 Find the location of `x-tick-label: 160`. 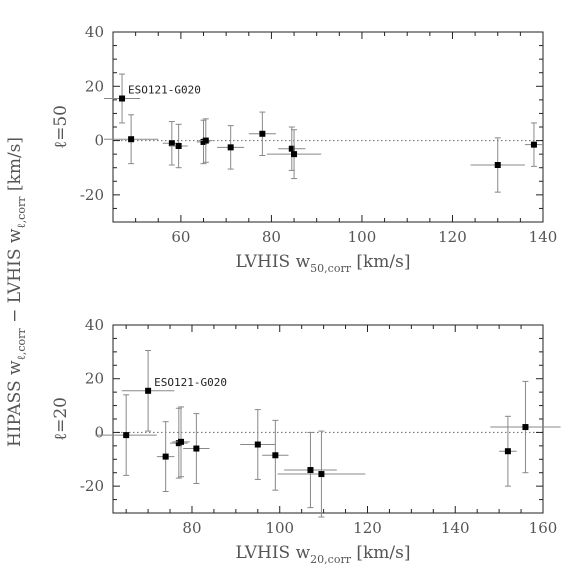

x-tick-label: 160 is located at coordinates (543, 528).